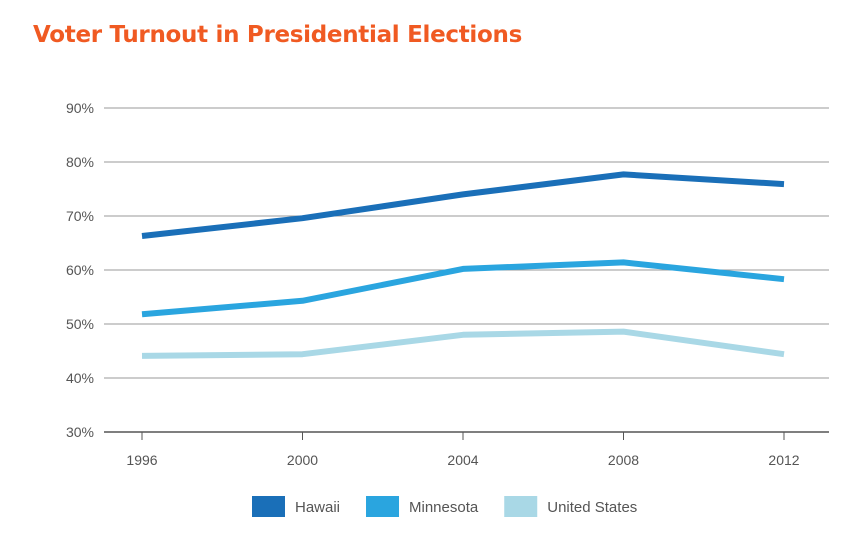 This screenshot has height=553, width=868. I want to click on y-tick-label: 50%, so click(80, 324).